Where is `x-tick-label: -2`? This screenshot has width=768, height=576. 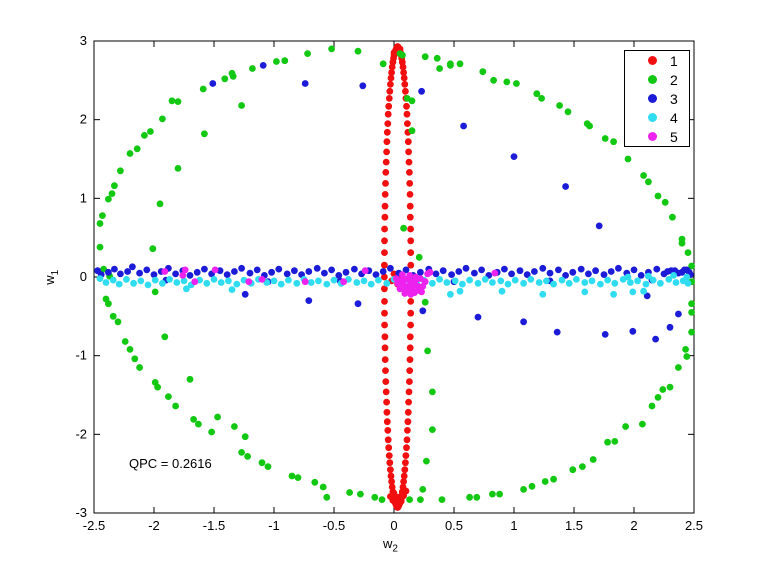 x-tick-label: -2 is located at coordinates (154, 525).